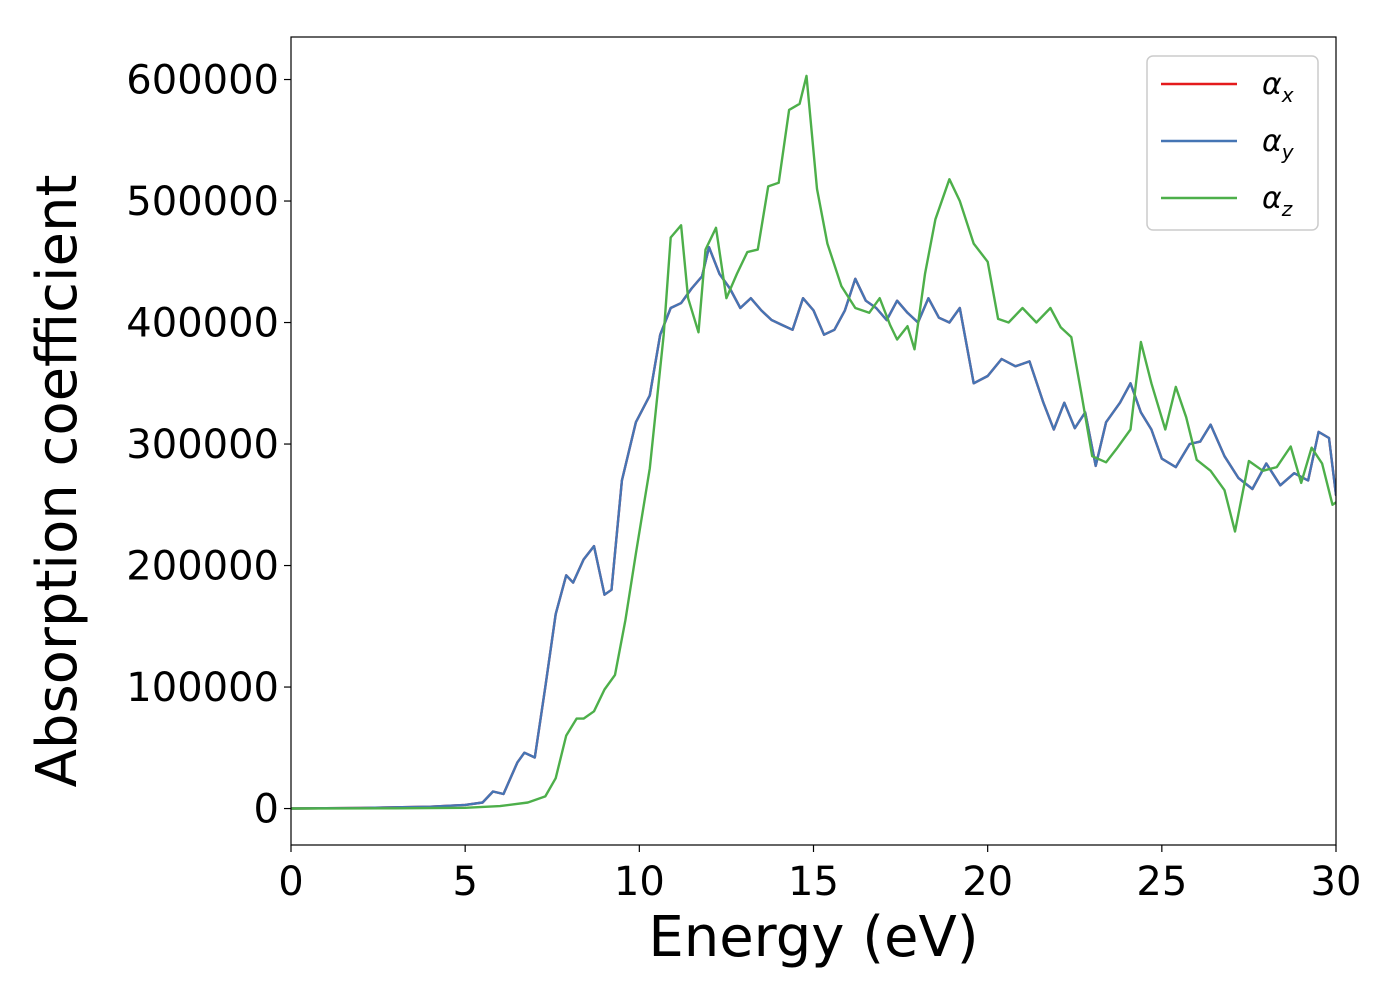 Image resolution: width=1400 pixels, height=1004 pixels. Describe the element at coordinates (202, 81) in the screenshot. I see `y-tick-label: 600000` at that location.